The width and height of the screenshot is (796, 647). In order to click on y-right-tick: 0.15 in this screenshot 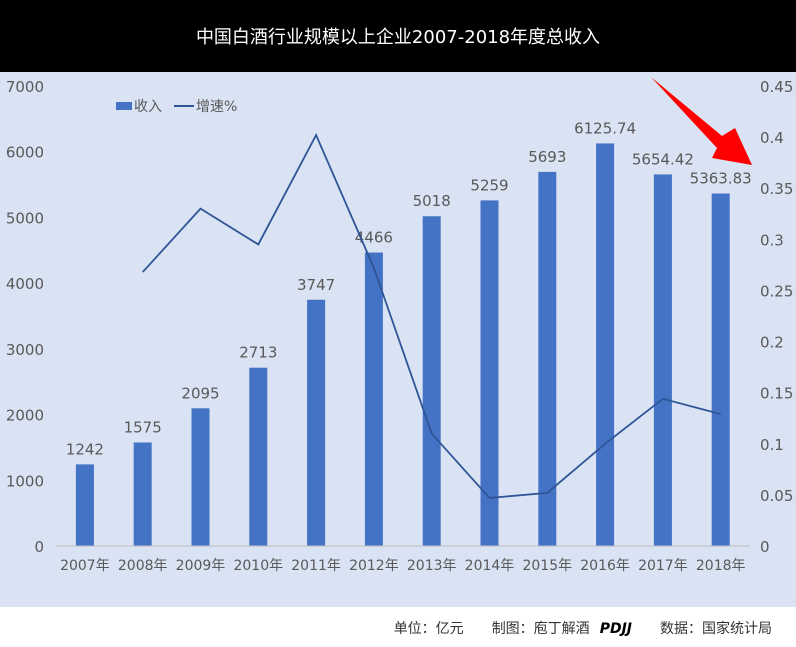, I will do `click(776, 394)`.